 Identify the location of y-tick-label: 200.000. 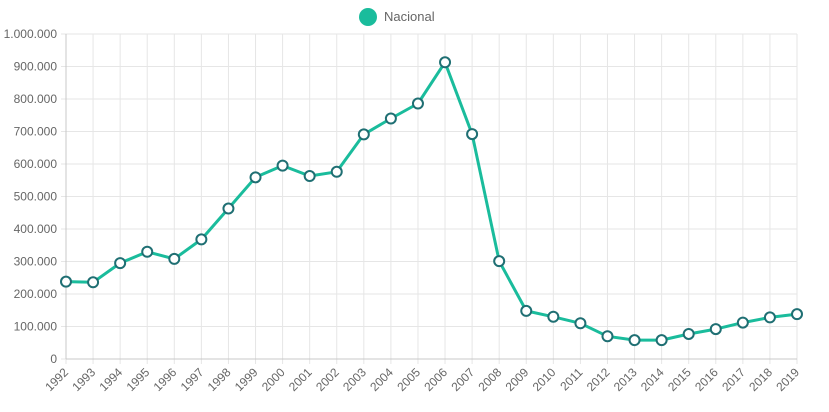
(36, 294).